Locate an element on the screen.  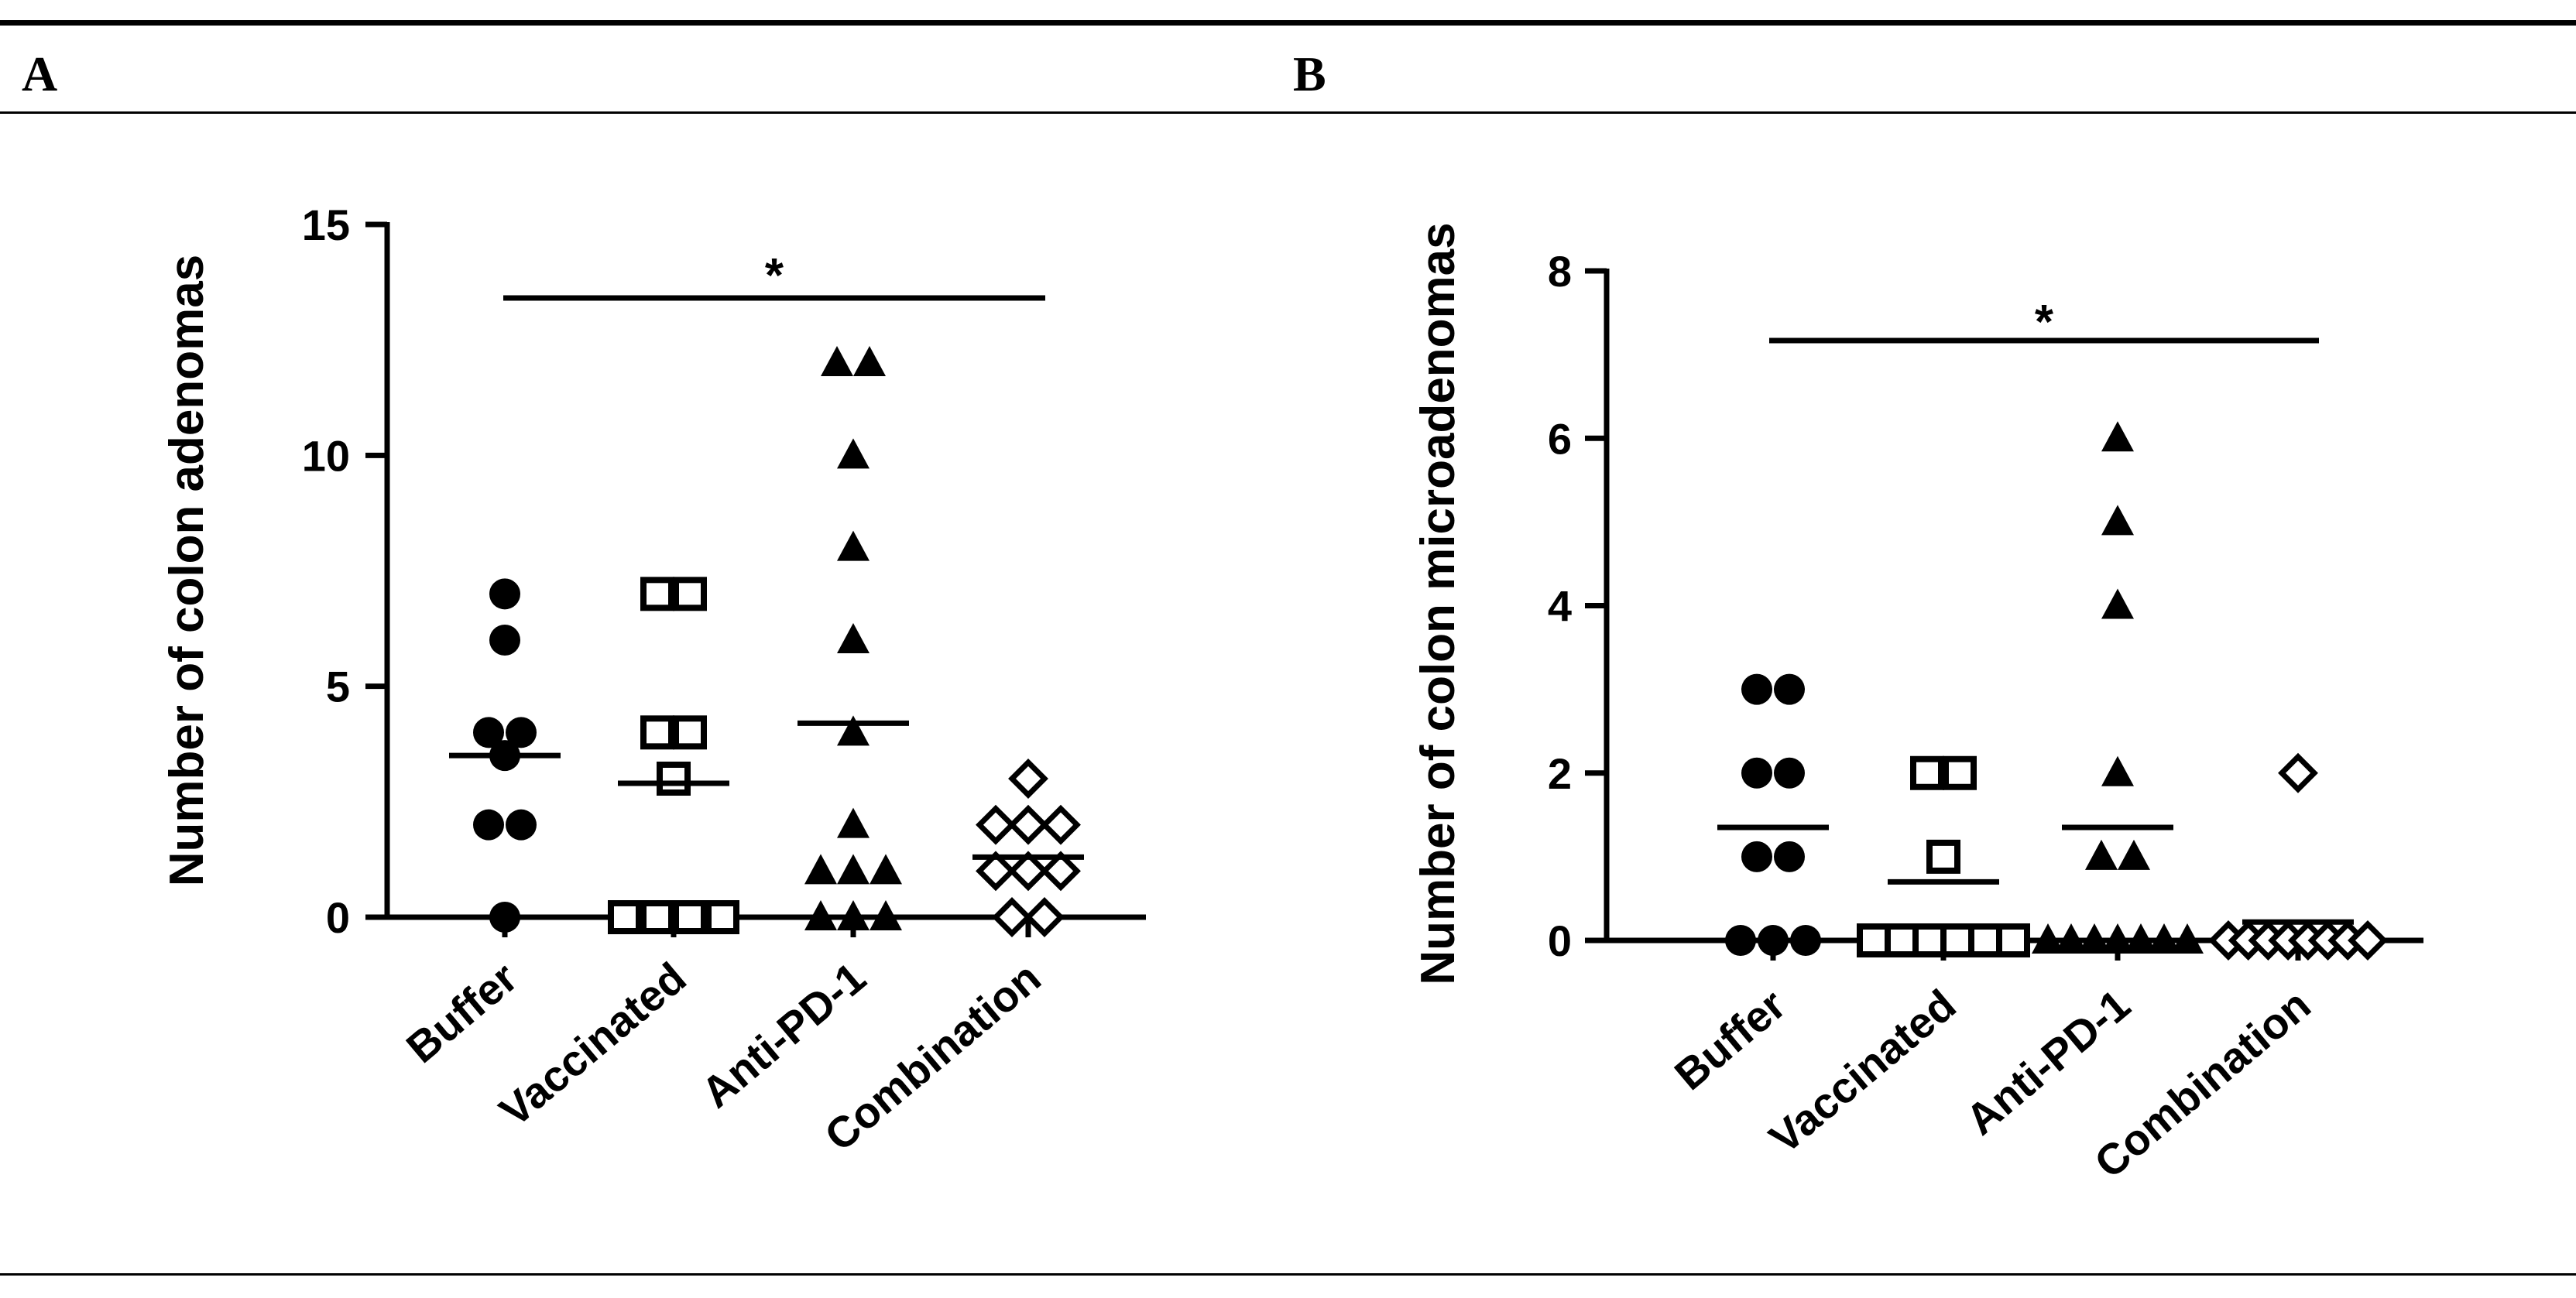
top-rule is located at coordinates (1288, 23).